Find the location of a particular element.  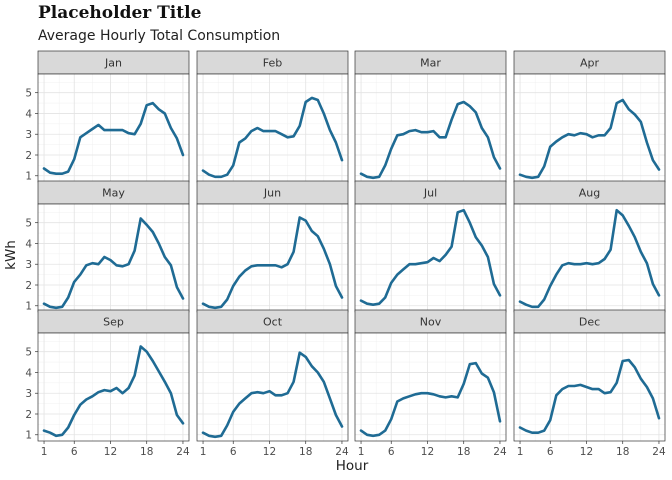

chart-title: Placeholder Title is located at coordinates (120, 13).